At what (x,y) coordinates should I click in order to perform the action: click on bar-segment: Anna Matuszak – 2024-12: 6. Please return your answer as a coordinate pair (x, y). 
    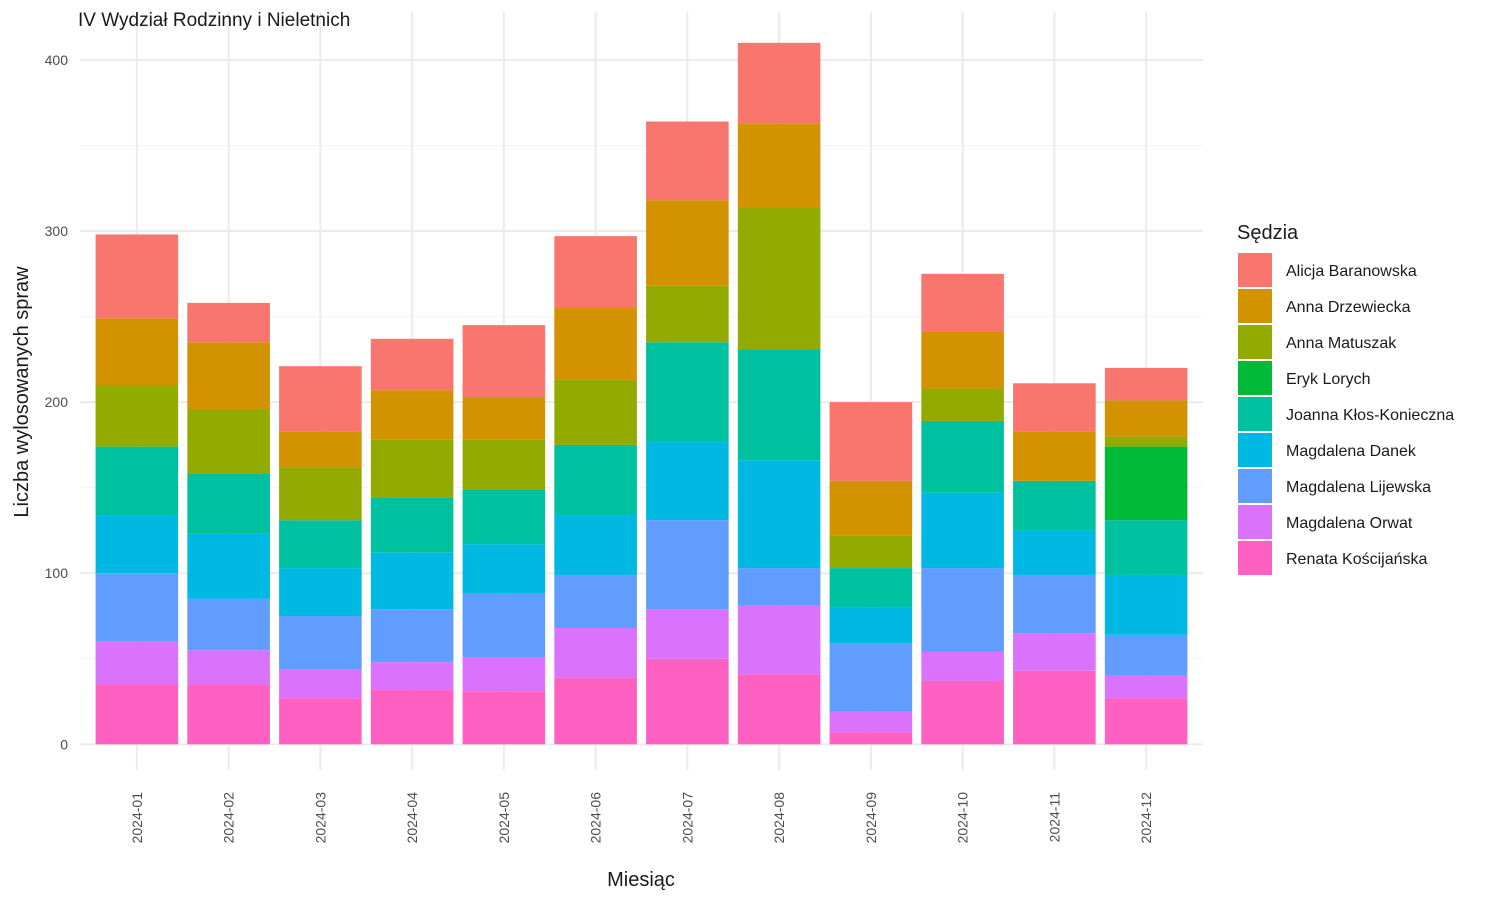
    Looking at the image, I should click on (1146, 441).